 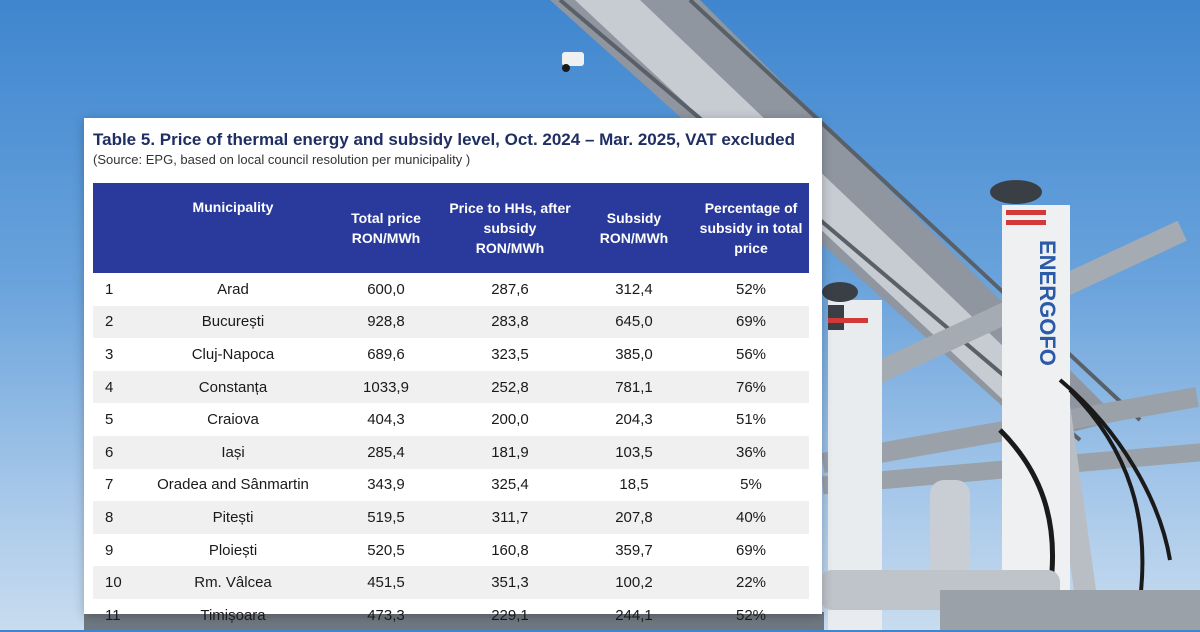 I want to click on total-price-cell: 928,8, so click(x=386, y=322).